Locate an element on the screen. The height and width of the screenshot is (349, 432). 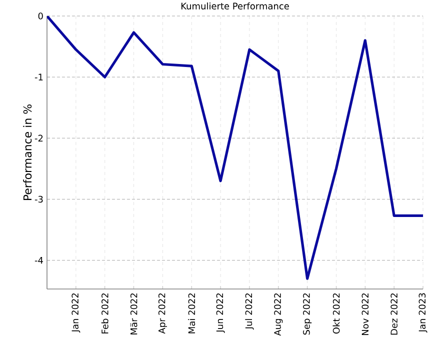
x-tick-label: Jan 2022 is located at coordinates (76, 313).